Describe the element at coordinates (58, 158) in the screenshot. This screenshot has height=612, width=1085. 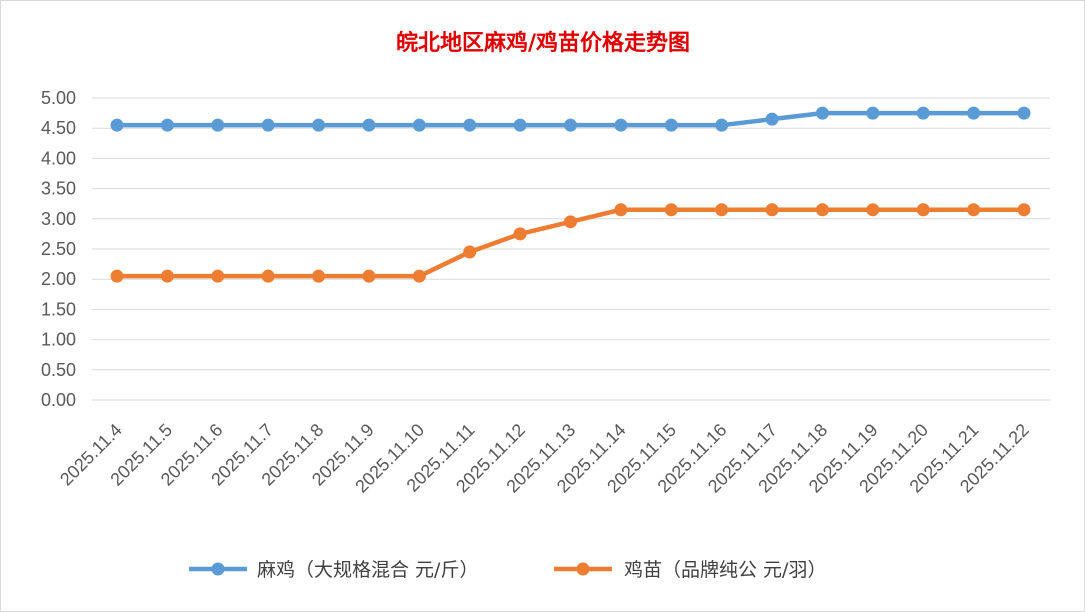
I see `y-tick-label: 4.00` at that location.